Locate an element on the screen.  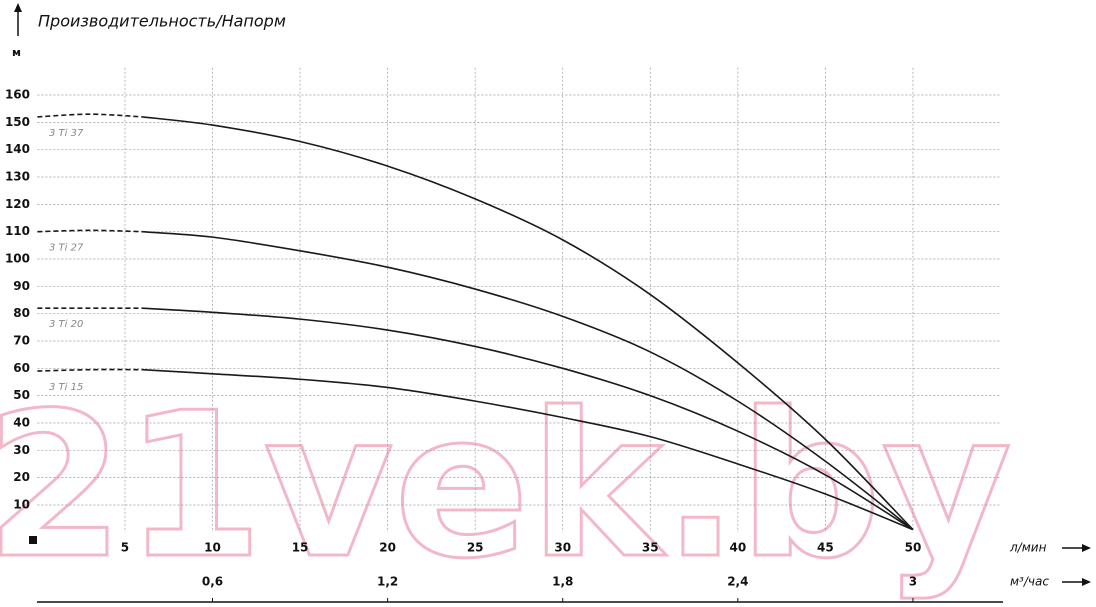
y-arrow-head is located at coordinates (18, 7).